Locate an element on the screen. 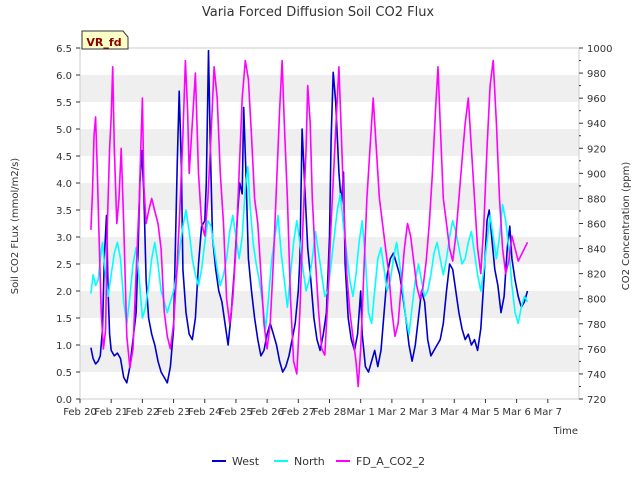  site-badge: VR_fd is located at coordinates (105, 40).